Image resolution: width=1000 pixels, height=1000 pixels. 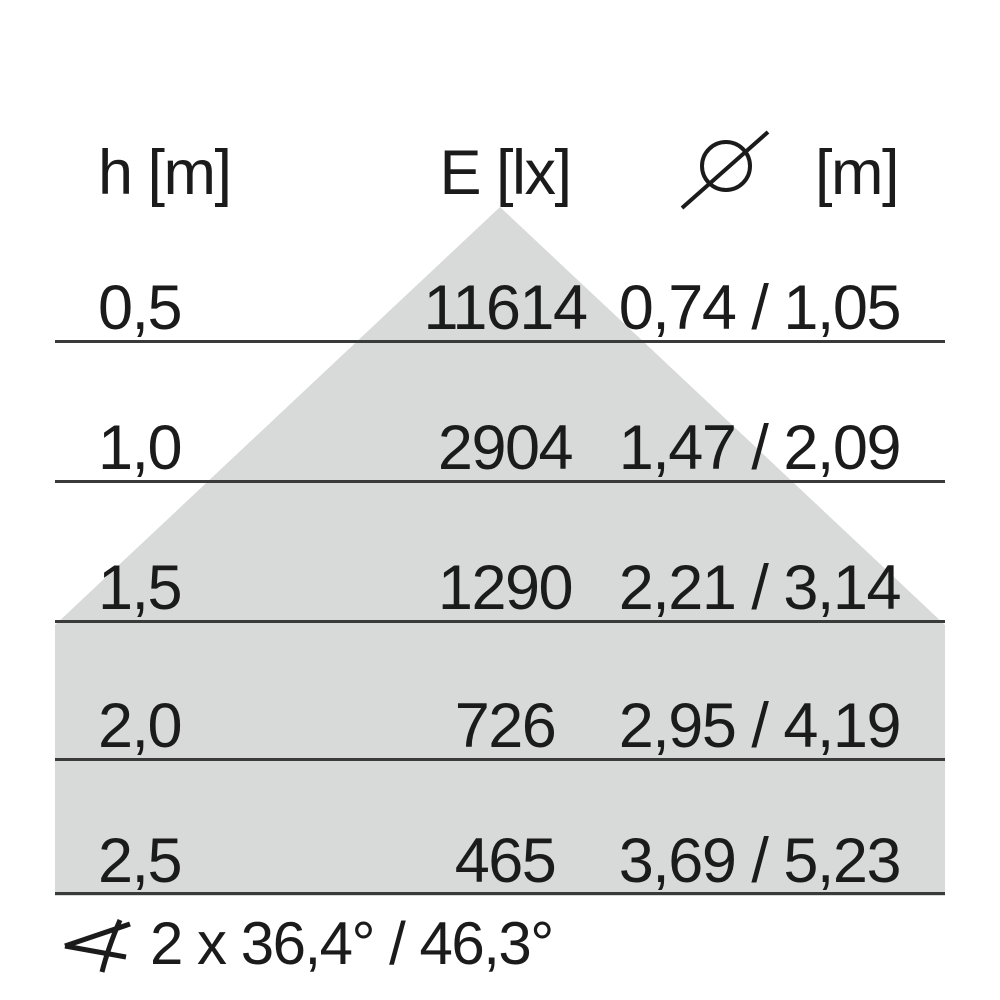 I want to click on h-value: 1,5, so click(x=140, y=588).